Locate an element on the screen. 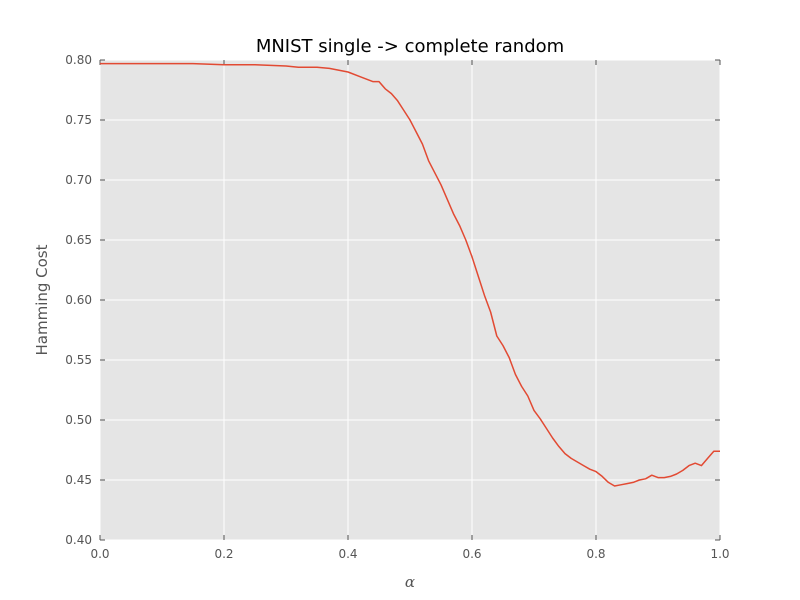  y-tick-label: 0.80 is located at coordinates (78, 60).